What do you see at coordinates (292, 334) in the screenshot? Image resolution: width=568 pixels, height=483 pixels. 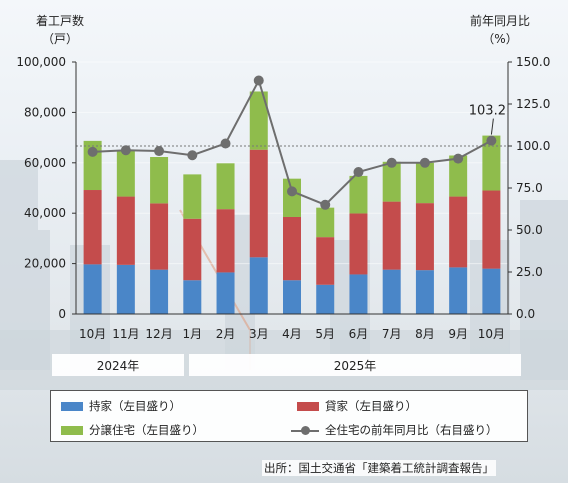 I see `x-tick-label: 4月` at bounding box center [292, 334].